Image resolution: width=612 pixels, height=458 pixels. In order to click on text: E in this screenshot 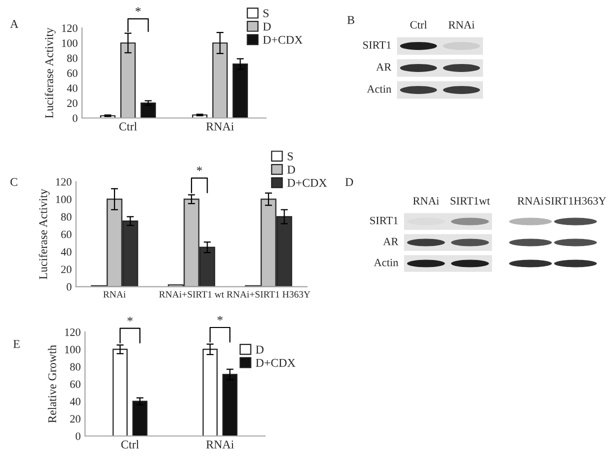, I will do `click(16, 344)`.